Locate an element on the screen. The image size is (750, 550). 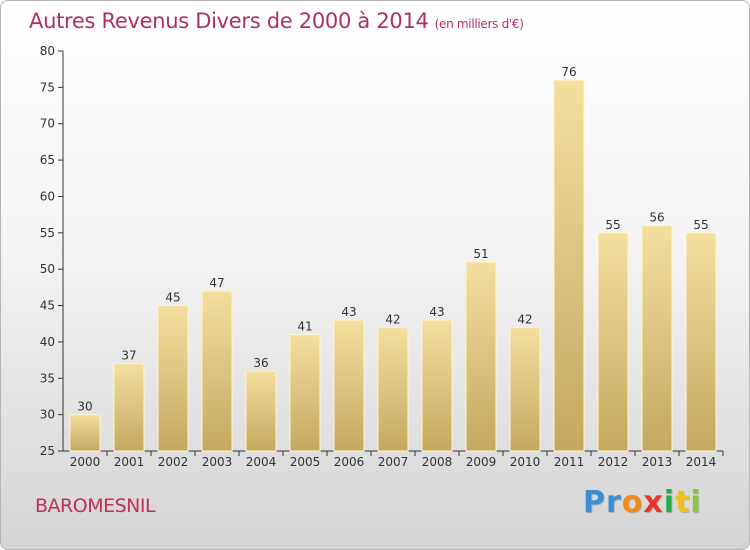
x-tick-label: 2013 is located at coordinates (657, 462).